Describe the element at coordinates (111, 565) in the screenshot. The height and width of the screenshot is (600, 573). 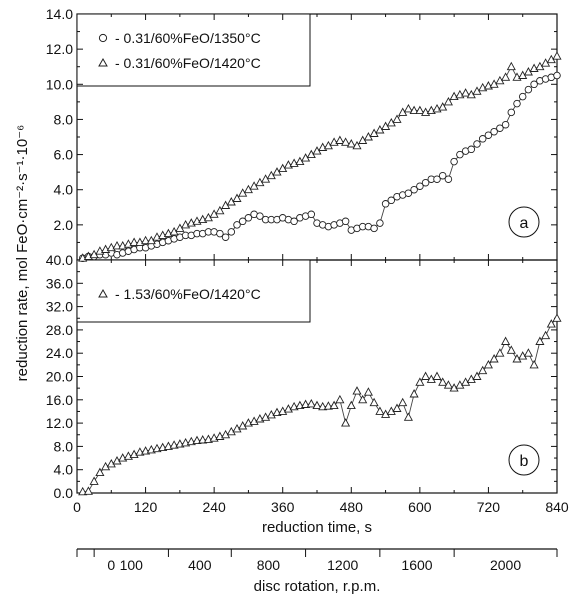
I see `rotation-tick-label: 0` at that location.